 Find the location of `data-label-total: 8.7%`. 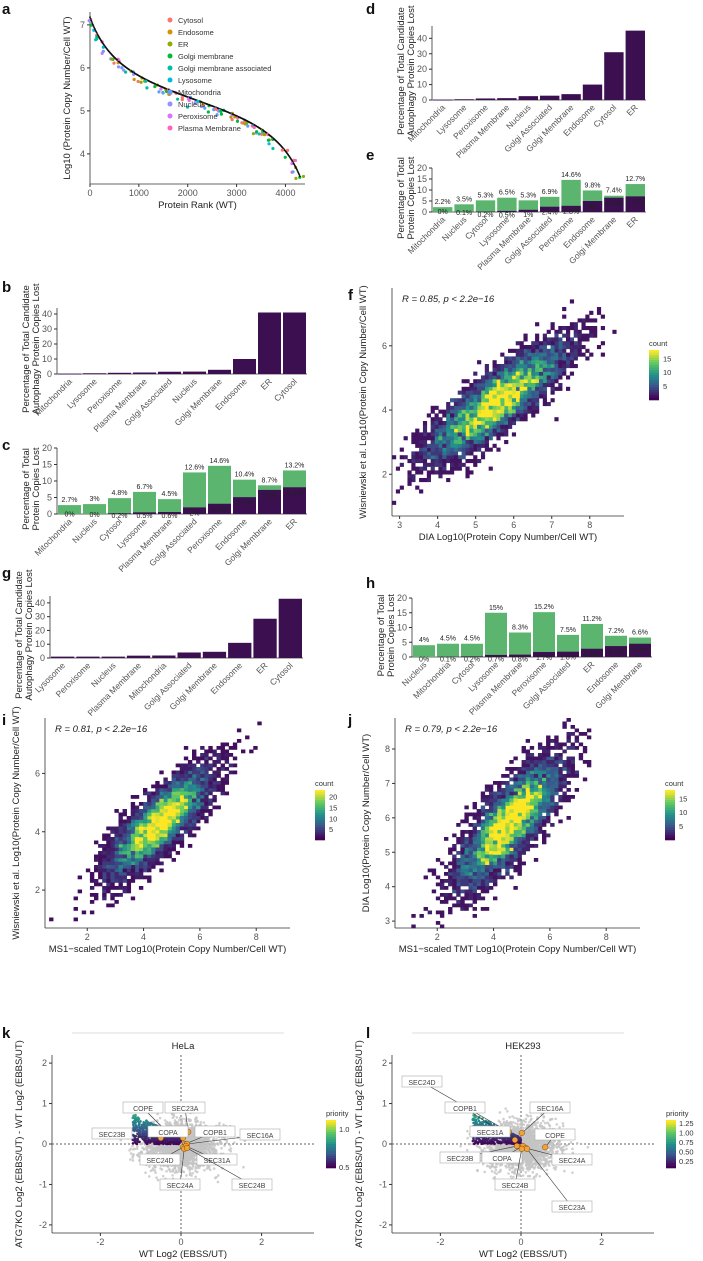

data-label-total: 8.7% is located at coordinates (270, 480).